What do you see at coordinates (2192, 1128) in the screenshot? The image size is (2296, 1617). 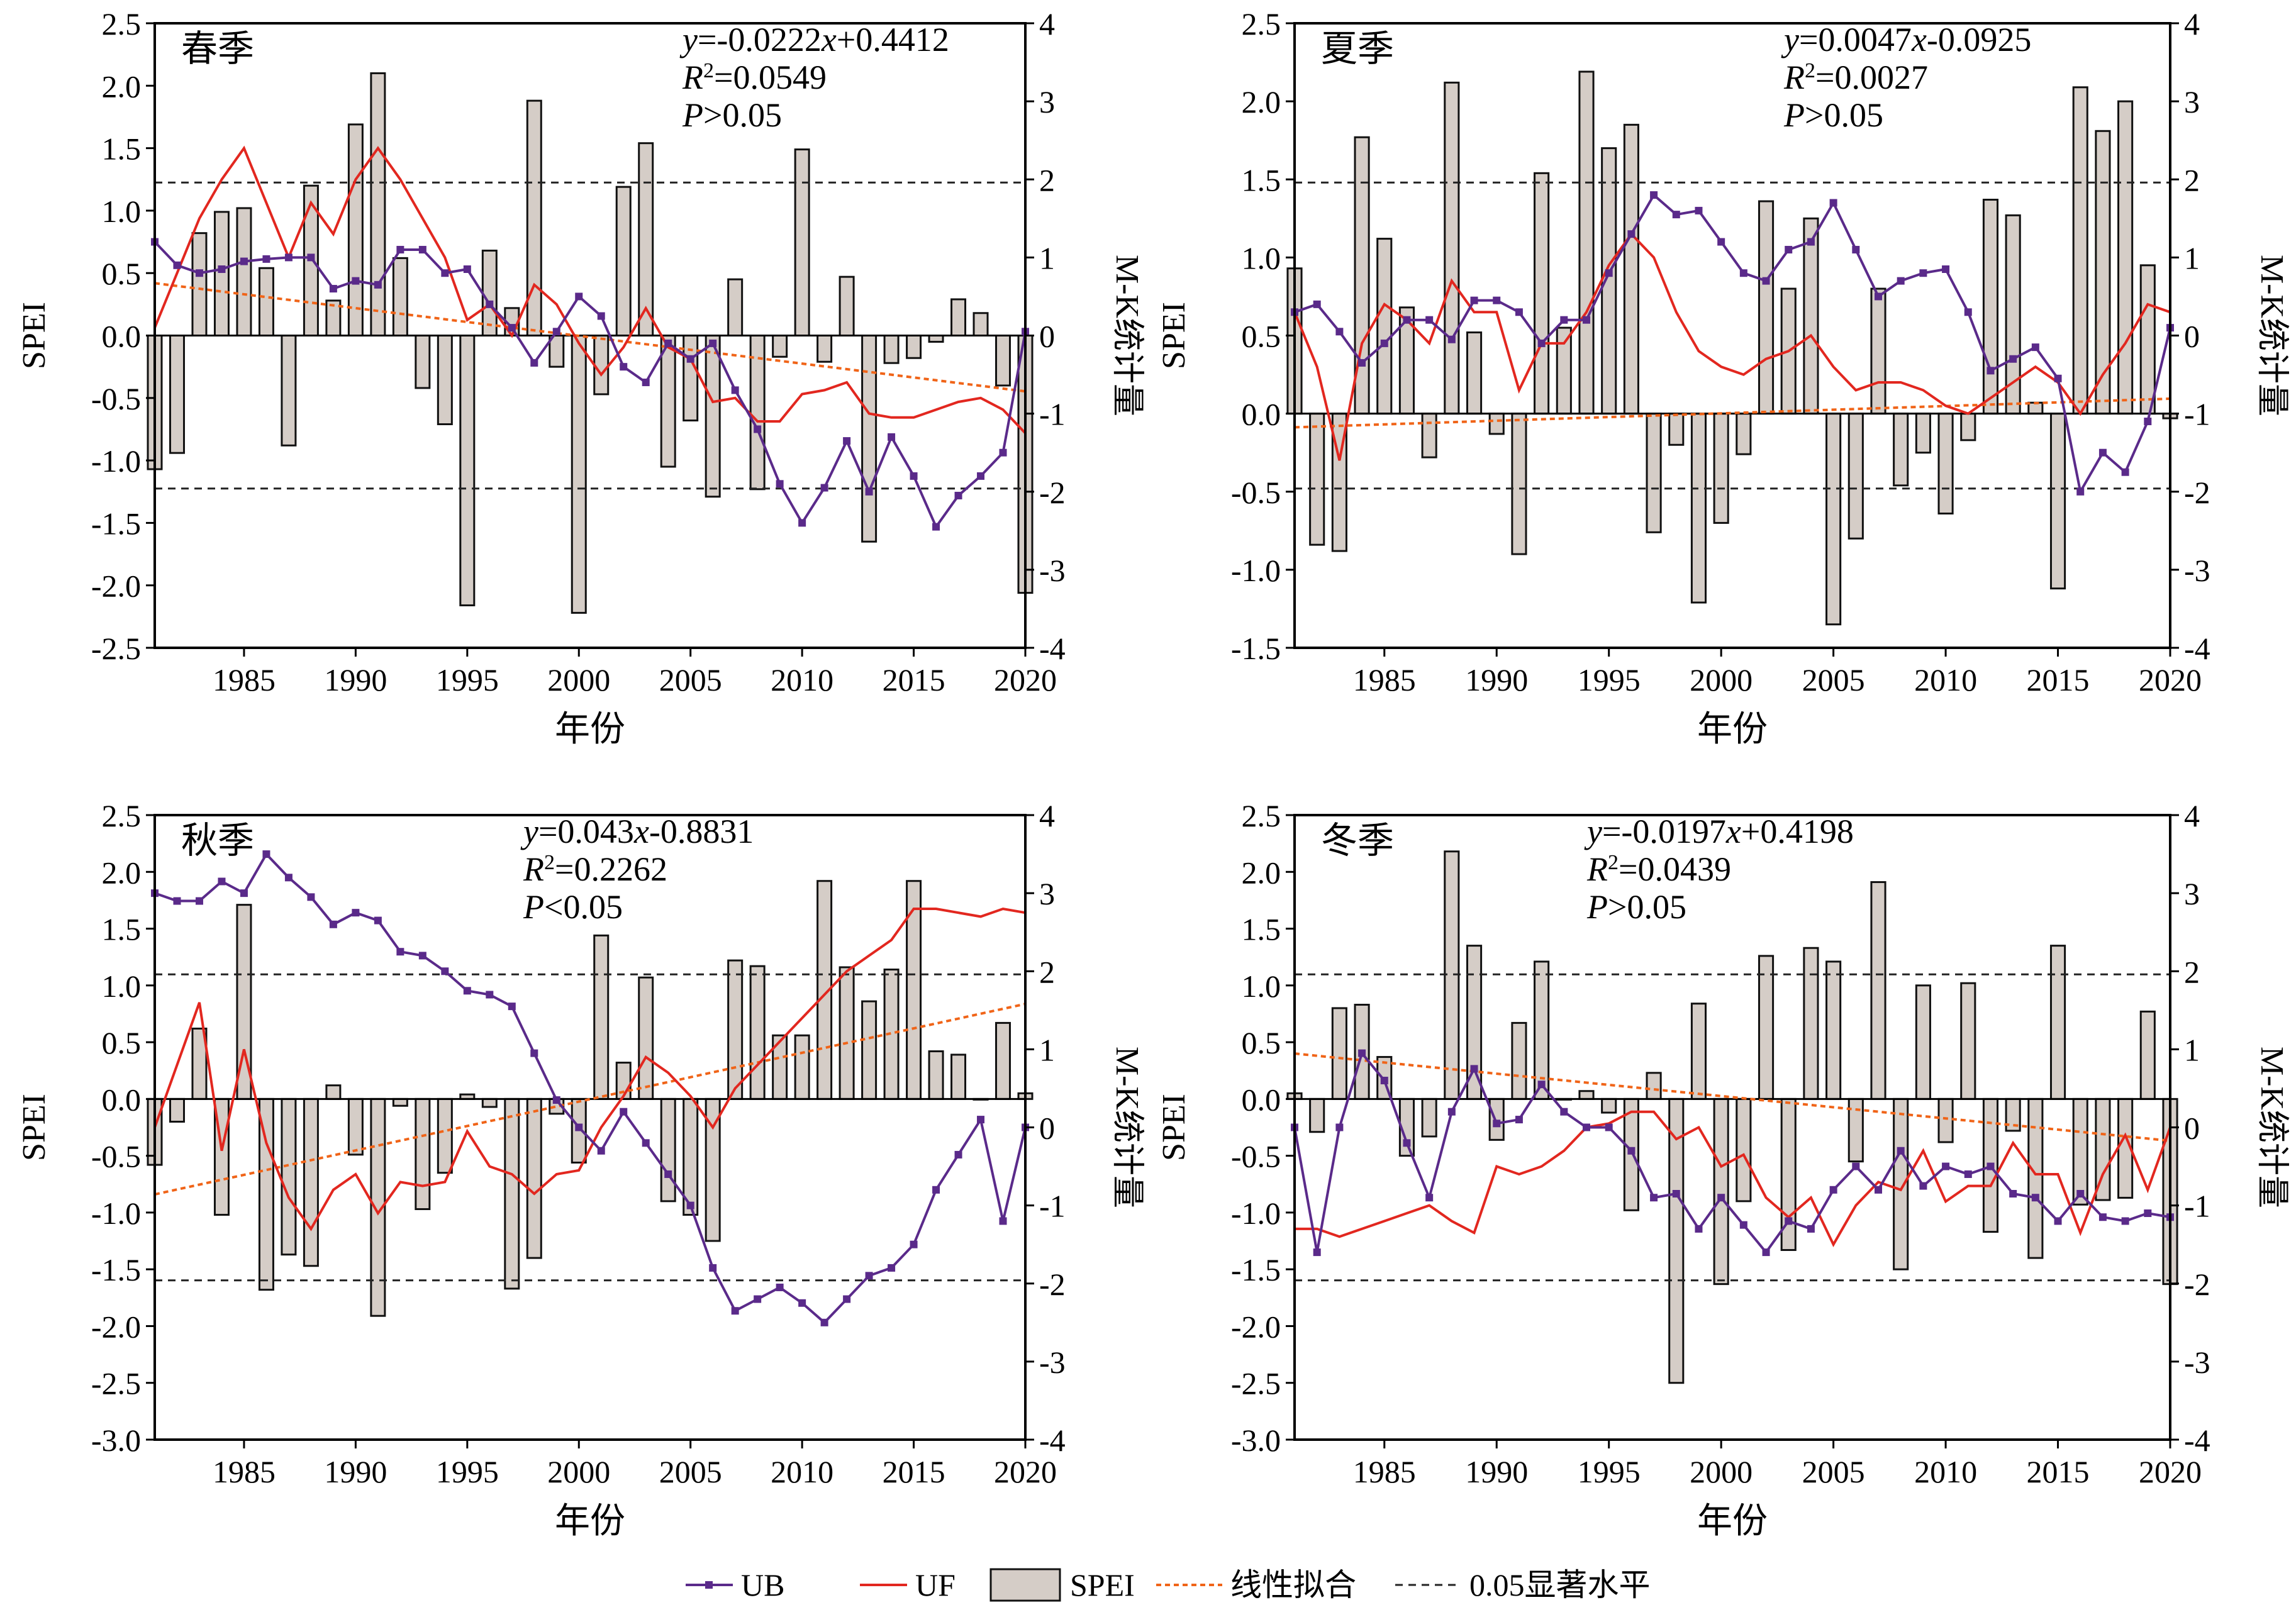 I see `y2-tick-label: 0` at bounding box center [2192, 1128].